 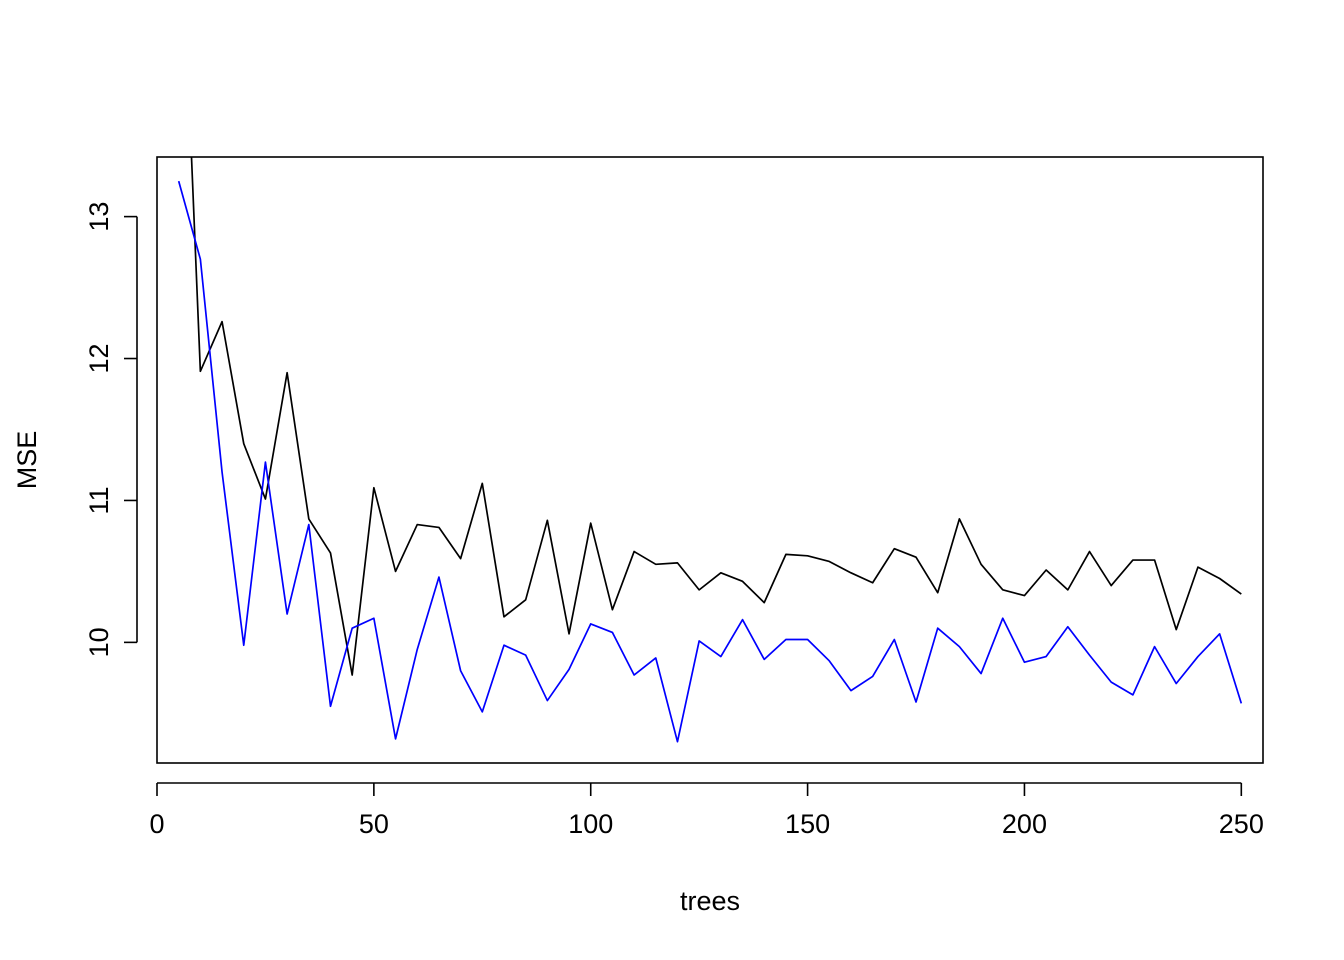 What do you see at coordinates (99, 500) in the screenshot?
I see `y-tick-label: 11` at bounding box center [99, 500].